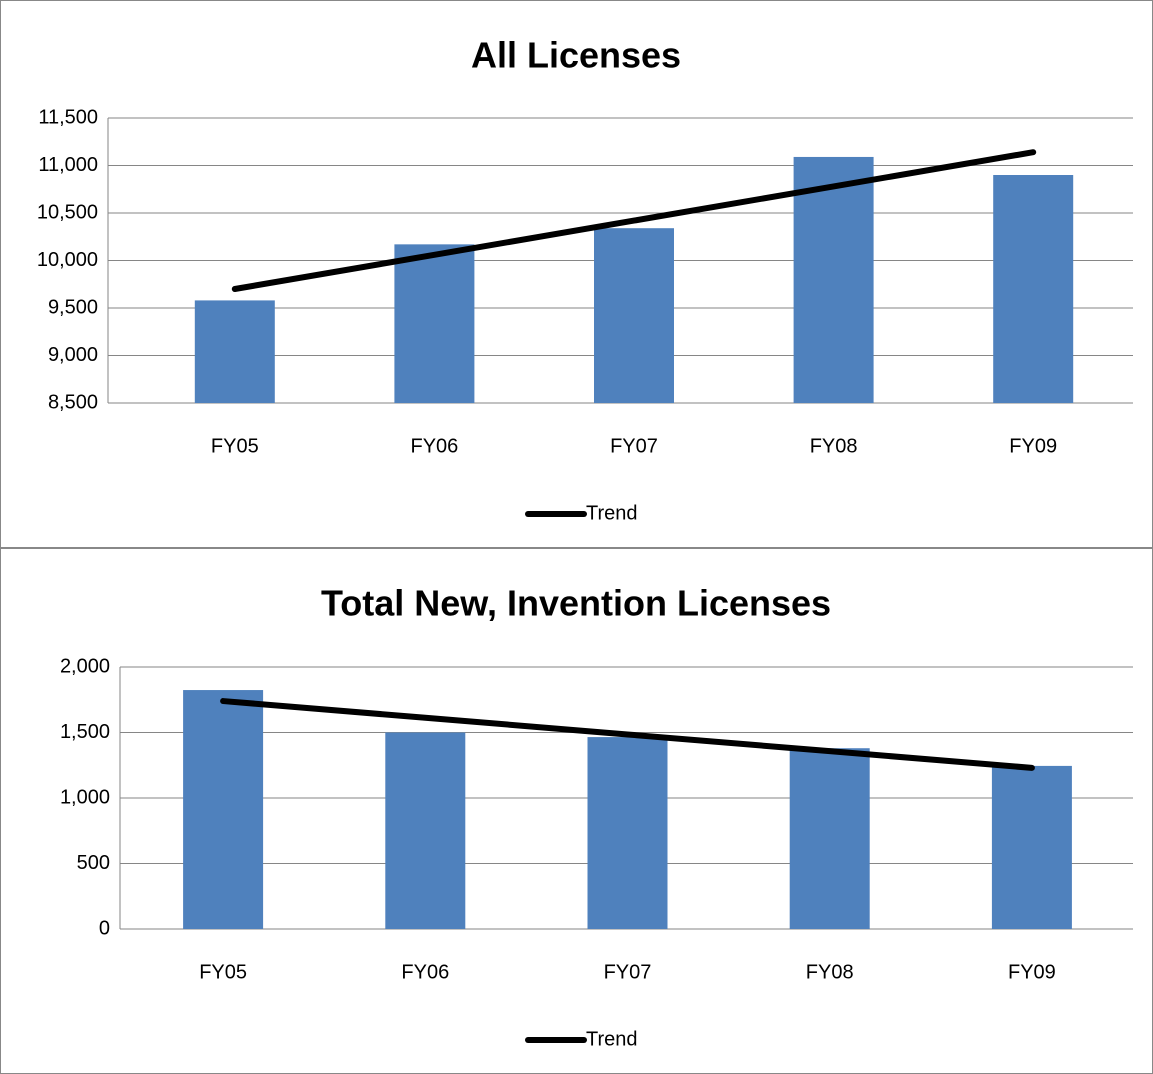 The width and height of the screenshot is (1153, 1074). Describe the element at coordinates (85, 797) in the screenshot. I see `y-tick-label: 1,000` at that location.